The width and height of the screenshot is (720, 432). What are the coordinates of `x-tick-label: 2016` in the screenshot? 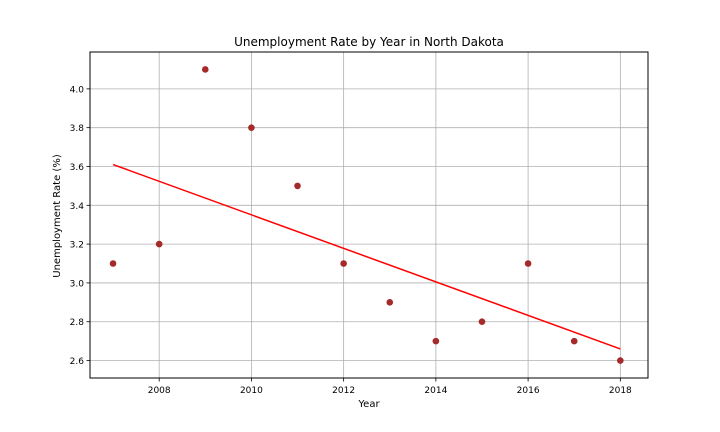 It's located at (528, 391).